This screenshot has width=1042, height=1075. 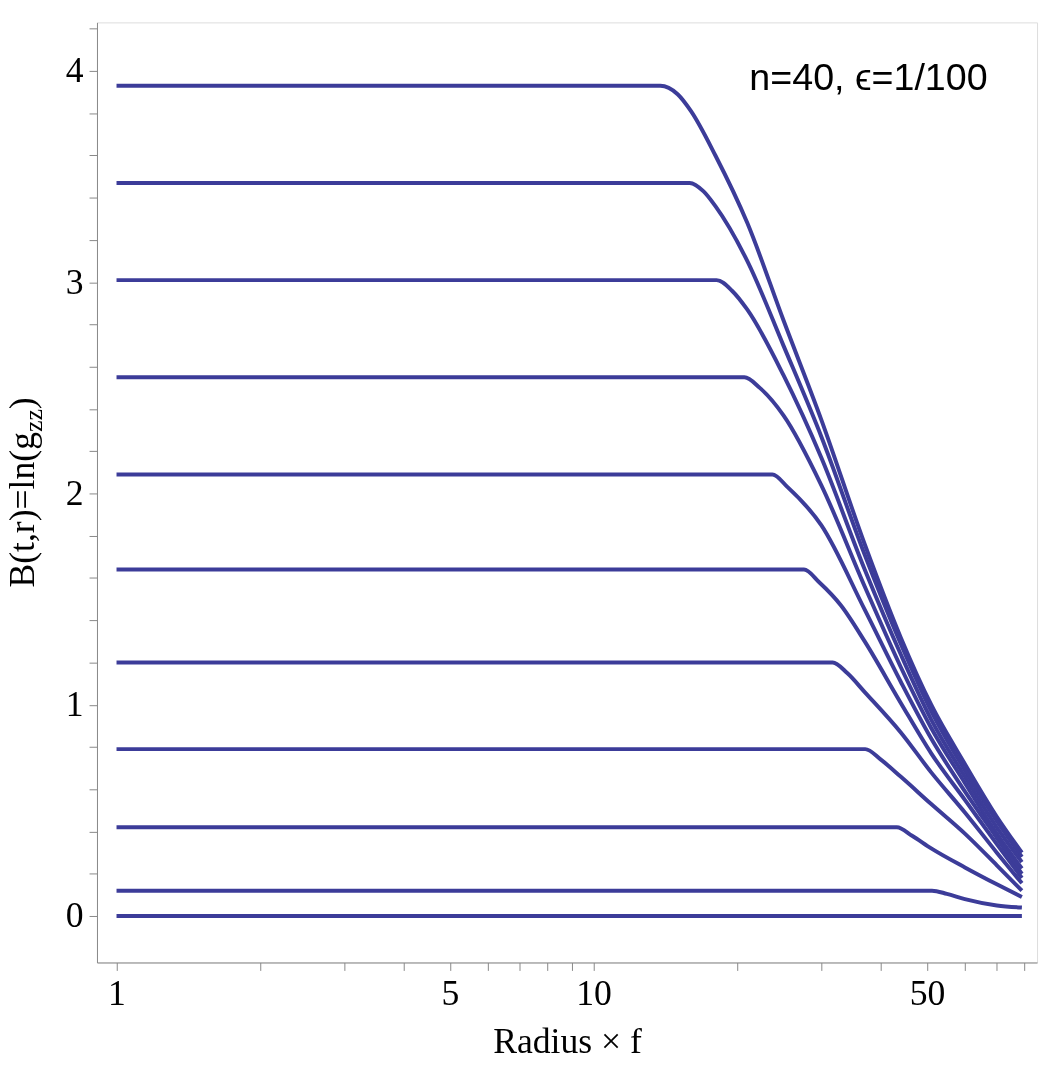 What do you see at coordinates (117, 992) in the screenshot?
I see `x-tick-label: 1` at bounding box center [117, 992].